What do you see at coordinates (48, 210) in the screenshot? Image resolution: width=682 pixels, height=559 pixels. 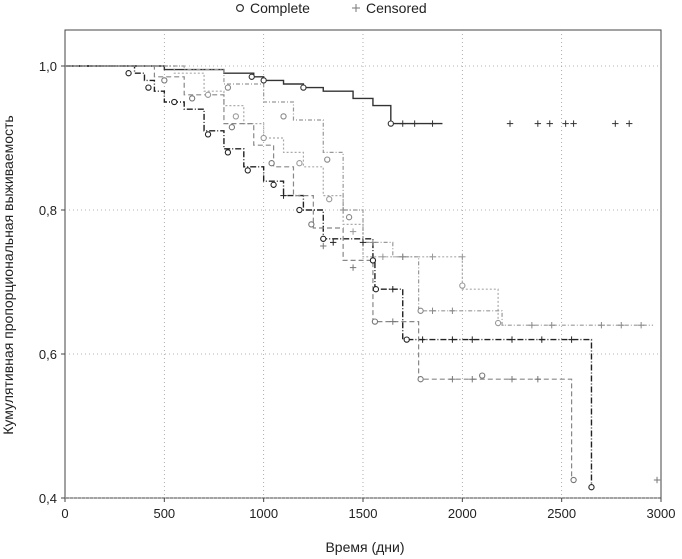 I see `y-tick-label: 0,8` at bounding box center [48, 210].